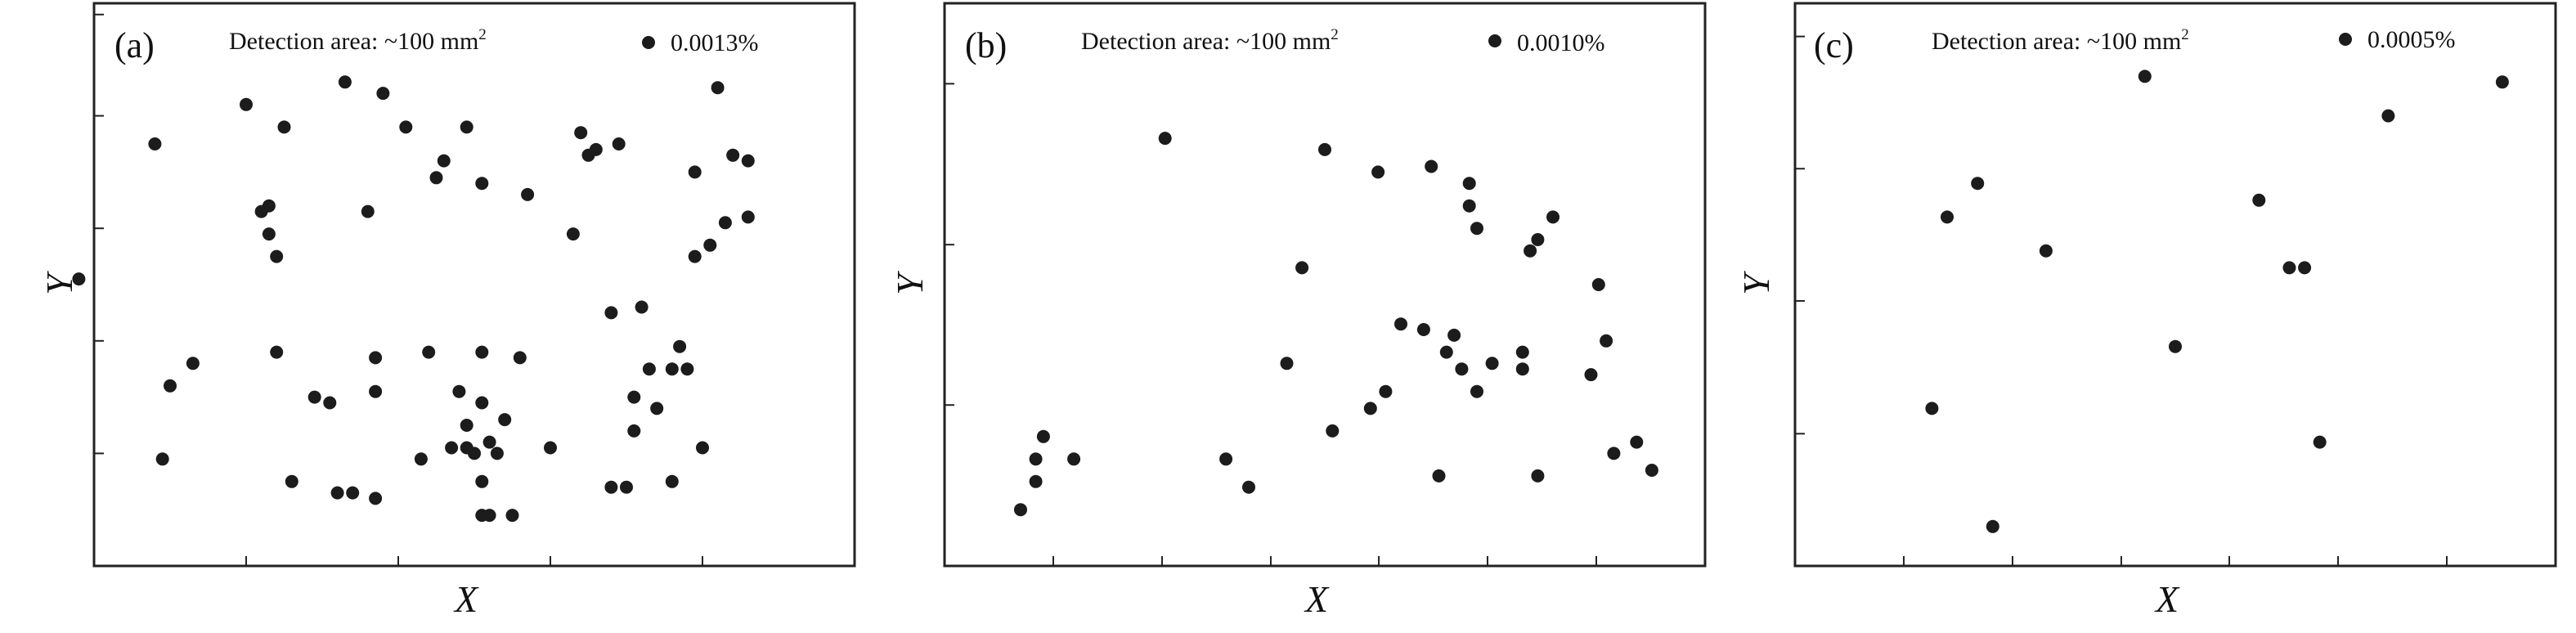 Image resolution: width=2576 pixels, height=633 pixels. I want to click on panel-b-label: (b), so click(986, 45).